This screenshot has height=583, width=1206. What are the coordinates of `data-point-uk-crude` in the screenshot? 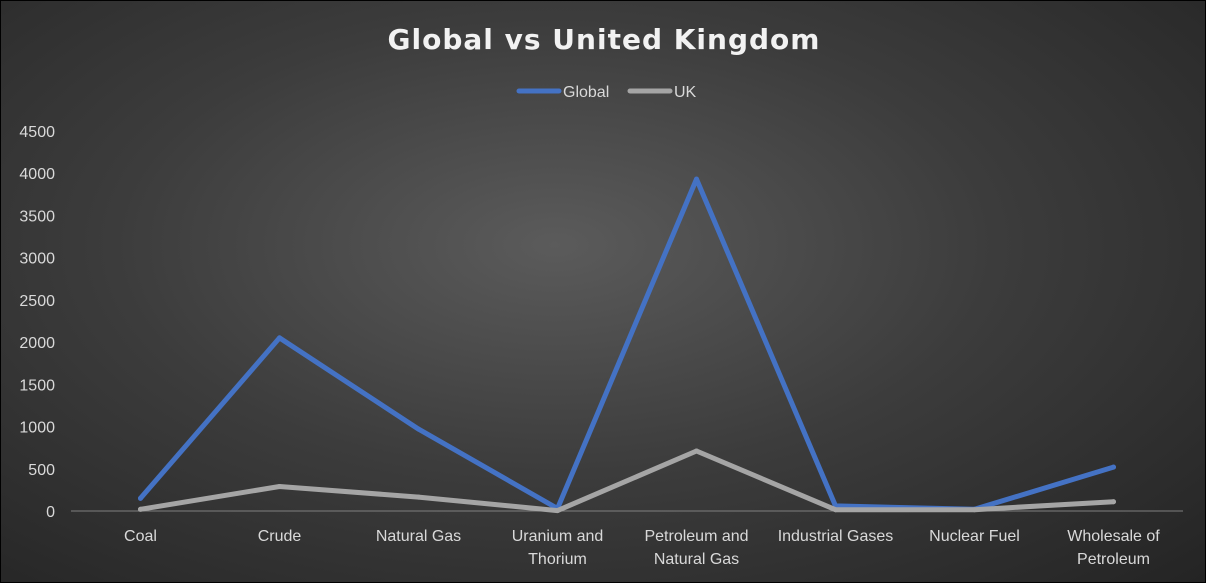 It's located at (279, 487).